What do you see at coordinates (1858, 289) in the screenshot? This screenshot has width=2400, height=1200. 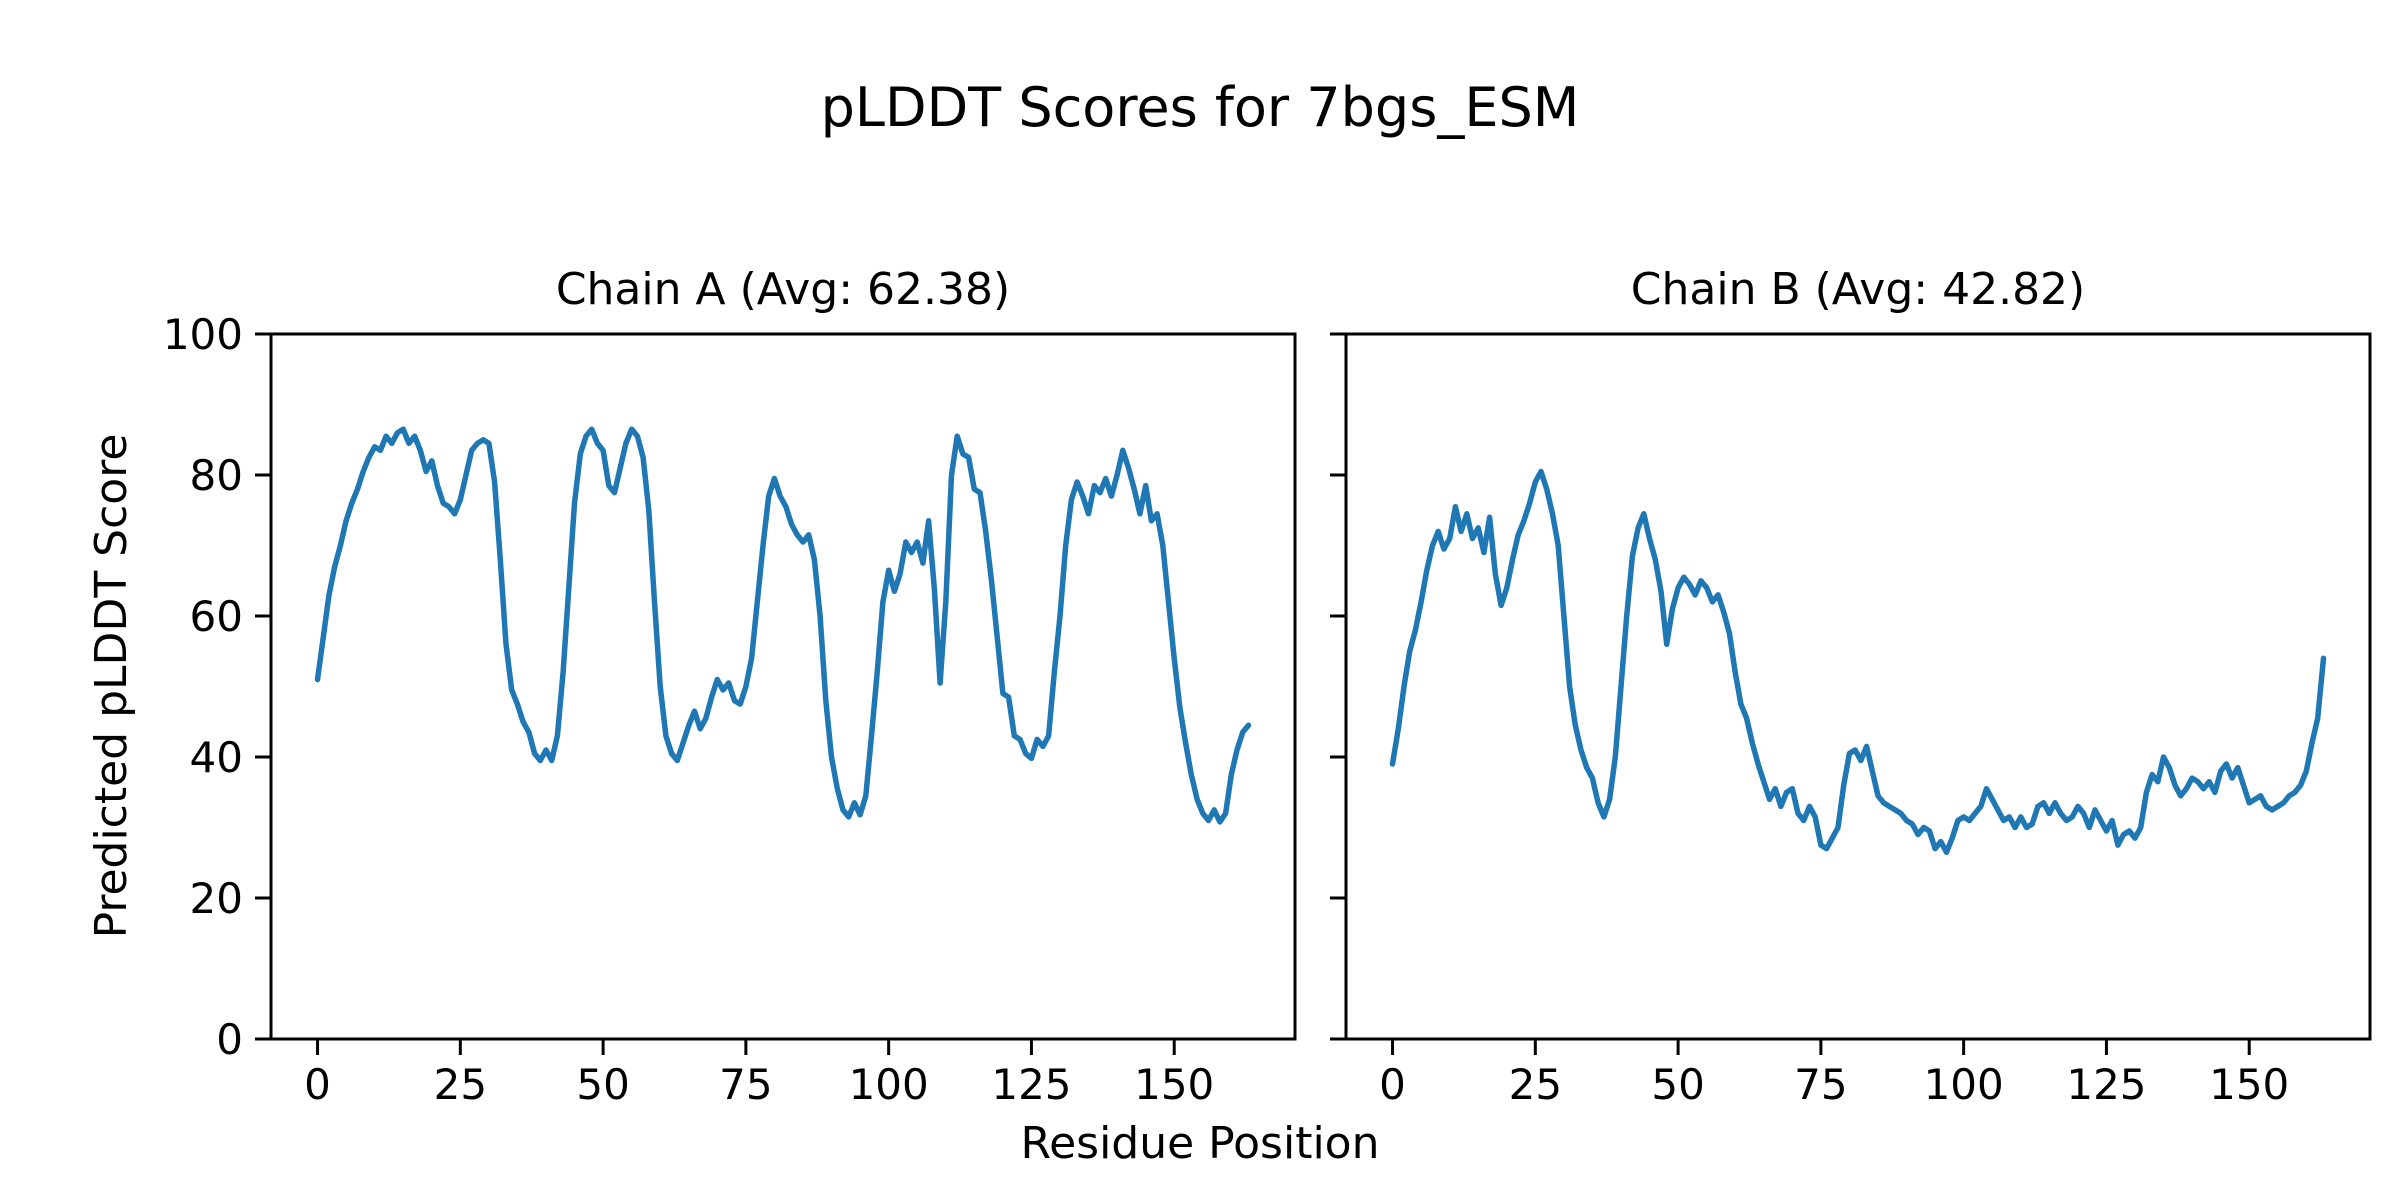 I see `chain-b-subplot-title: Chain B (Avg: 42.82)` at bounding box center [1858, 289].